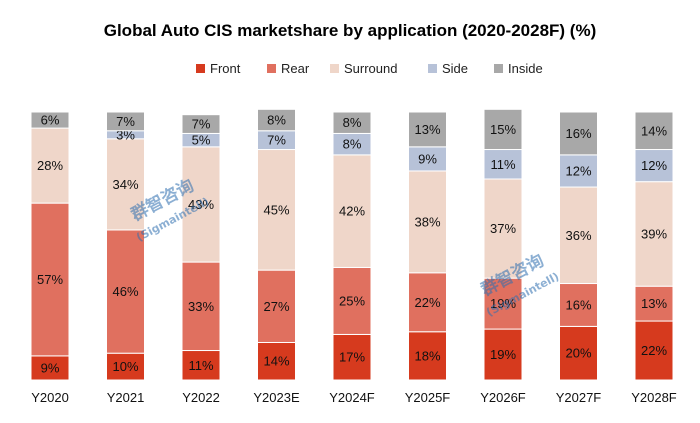 Image resolution: width=700 pixels, height=423 pixels. I want to click on x-tick-y2027f: Y2027F, so click(579, 397).